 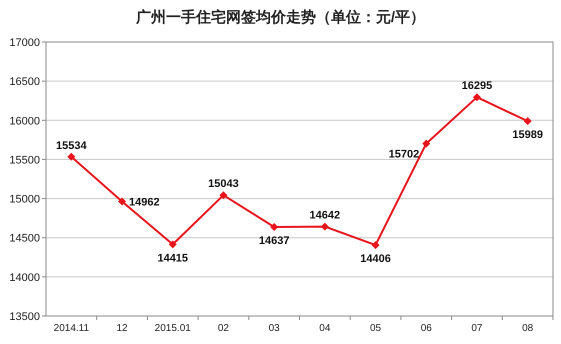 What do you see at coordinates (376, 328) in the screenshot?
I see `x-tick-label: 05` at bounding box center [376, 328].